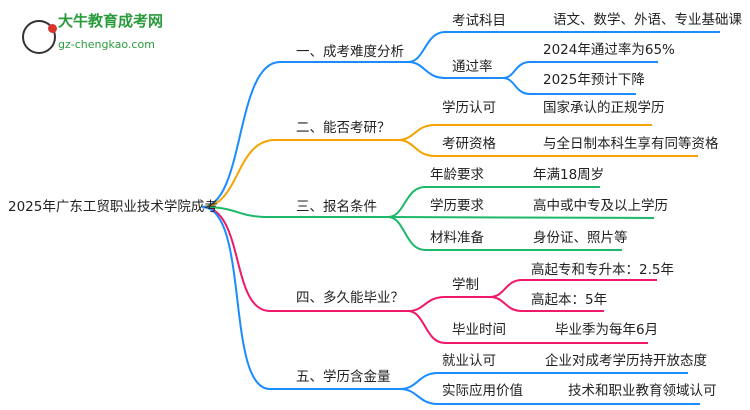  What do you see at coordinates (594, 80) in the screenshot?
I see `node-value: 2025年预计下降` at bounding box center [594, 80].